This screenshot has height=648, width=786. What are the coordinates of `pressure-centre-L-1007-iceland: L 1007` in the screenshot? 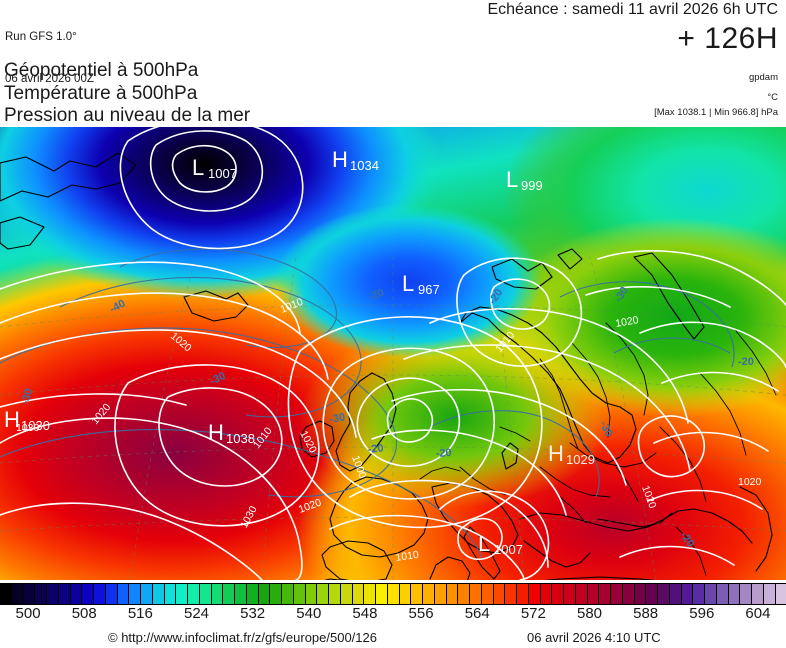 It's located at (214, 168).